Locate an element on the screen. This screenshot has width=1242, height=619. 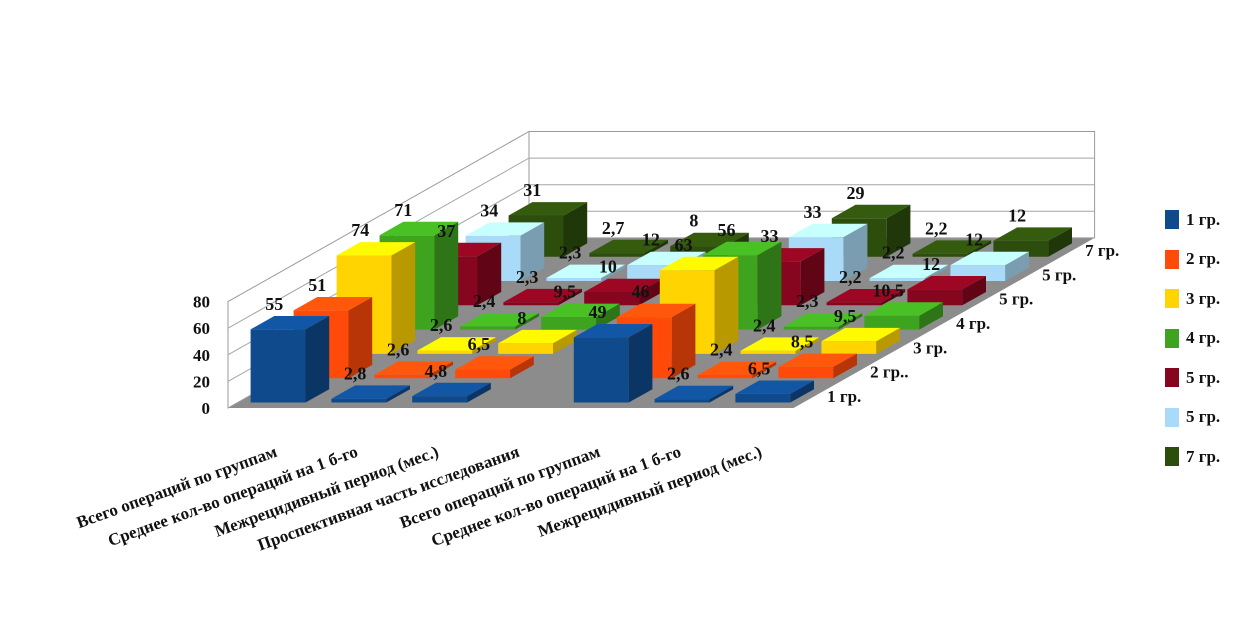
data-label: 6,5 is located at coordinates (479, 344).